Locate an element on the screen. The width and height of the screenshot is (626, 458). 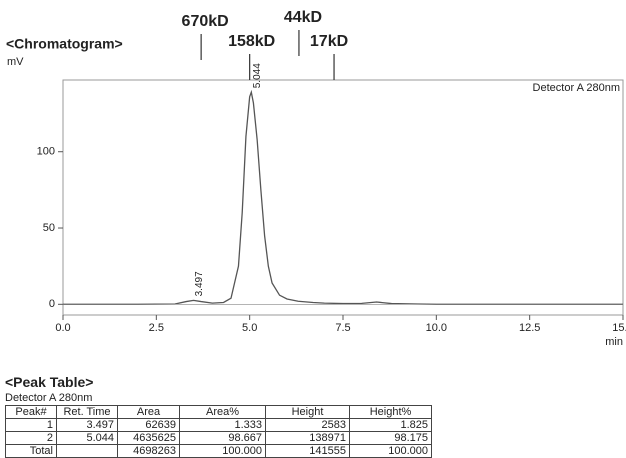
table-row: 1 3.497 62639 1.333 2583 1.825 is located at coordinates (218, 425).